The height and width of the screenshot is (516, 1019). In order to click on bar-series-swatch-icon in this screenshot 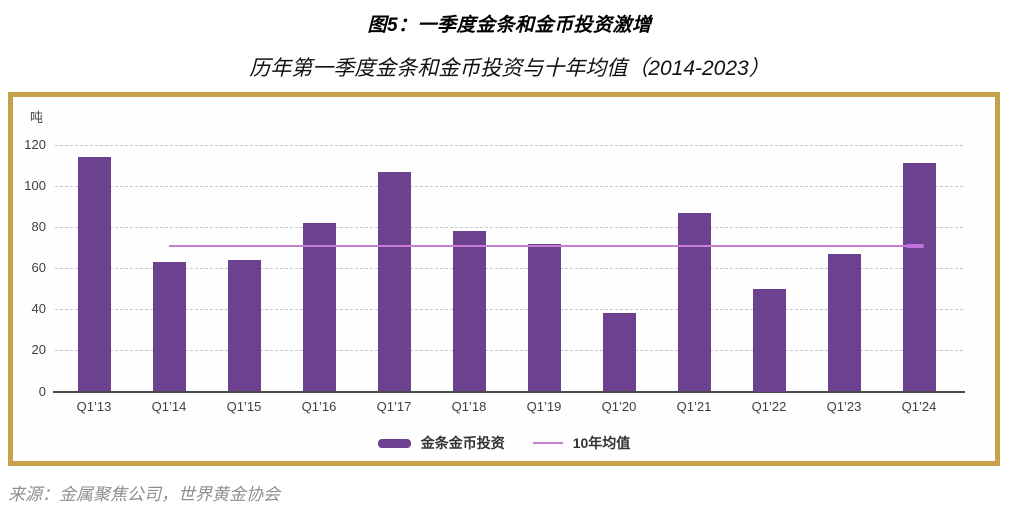, I will do `click(394, 443)`.